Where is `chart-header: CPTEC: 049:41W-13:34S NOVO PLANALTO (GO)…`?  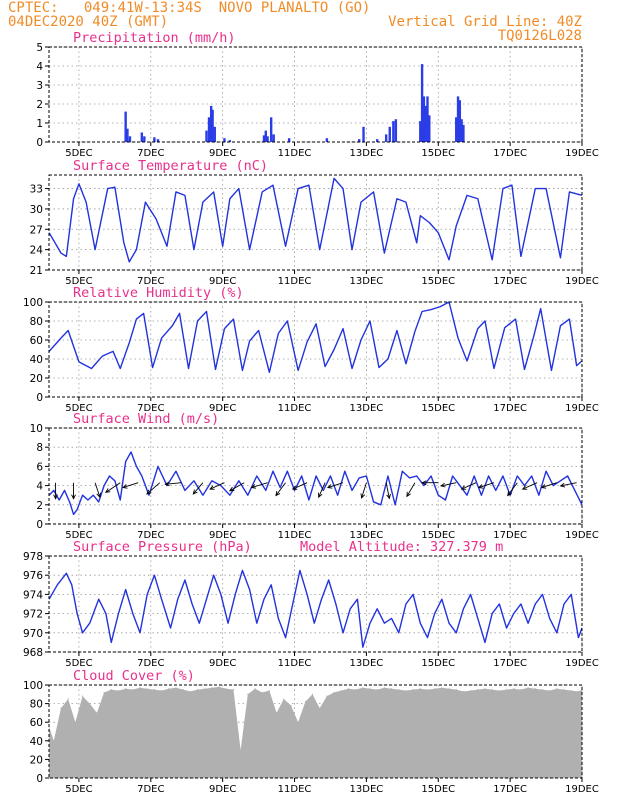 chart-header: CPTEC: 049:41W-13:34S NOVO PLANALTO (GO)… is located at coordinates (309, 22).